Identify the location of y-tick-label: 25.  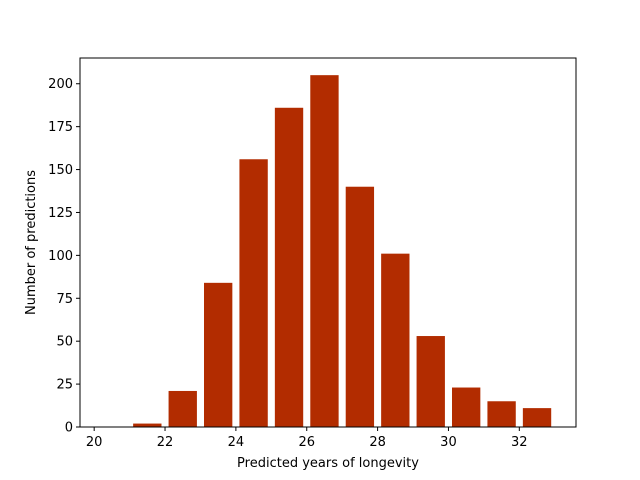
(64, 385).